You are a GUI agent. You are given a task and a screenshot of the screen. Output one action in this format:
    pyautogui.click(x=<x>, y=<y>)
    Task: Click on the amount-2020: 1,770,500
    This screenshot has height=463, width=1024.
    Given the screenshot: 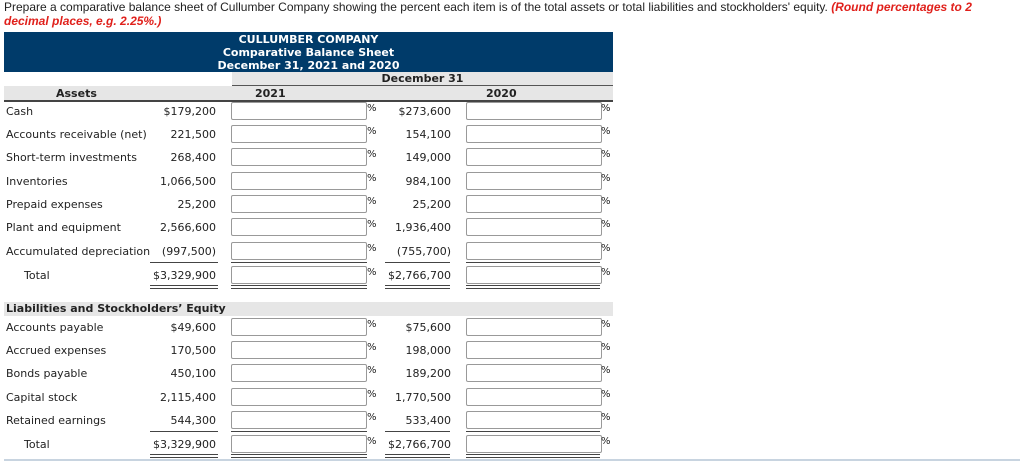 What is the action you would take?
    pyautogui.click(x=423, y=397)
    